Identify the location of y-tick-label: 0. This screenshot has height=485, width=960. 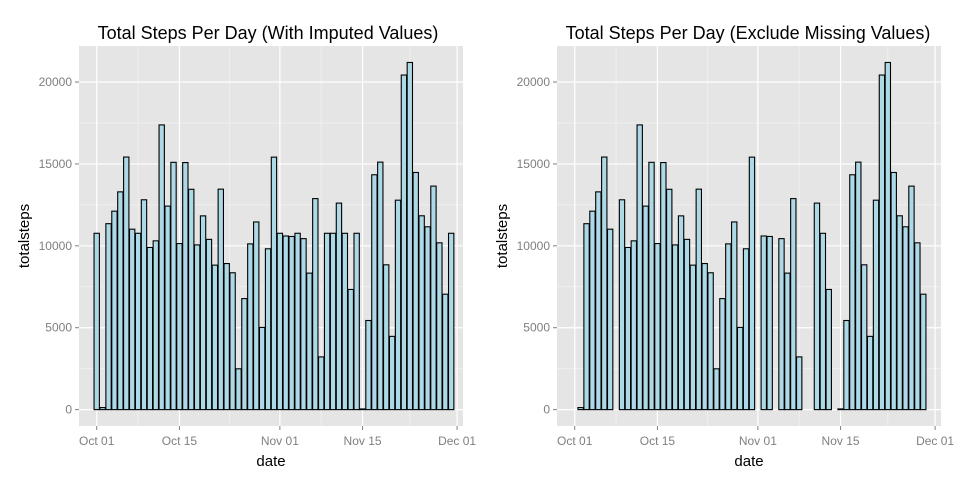
(546, 410).